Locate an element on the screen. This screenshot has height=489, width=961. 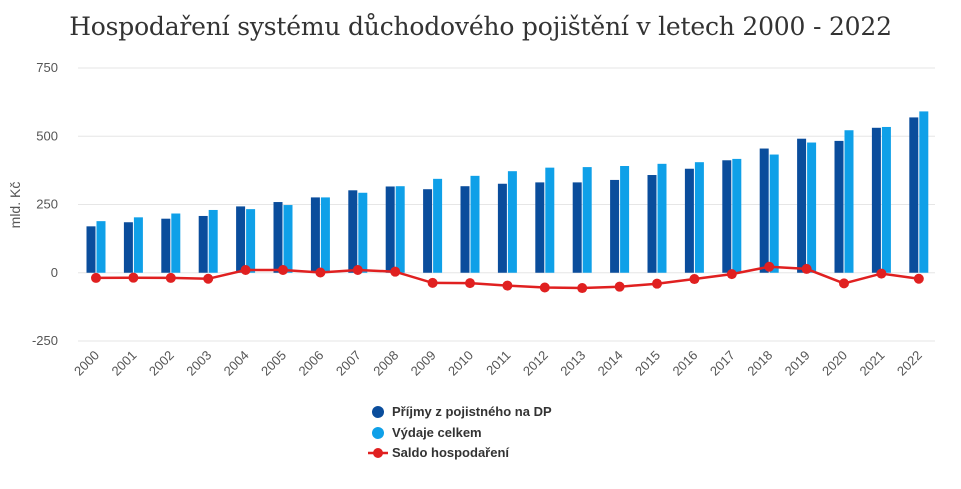
bar-income-2000 is located at coordinates (91, 249).